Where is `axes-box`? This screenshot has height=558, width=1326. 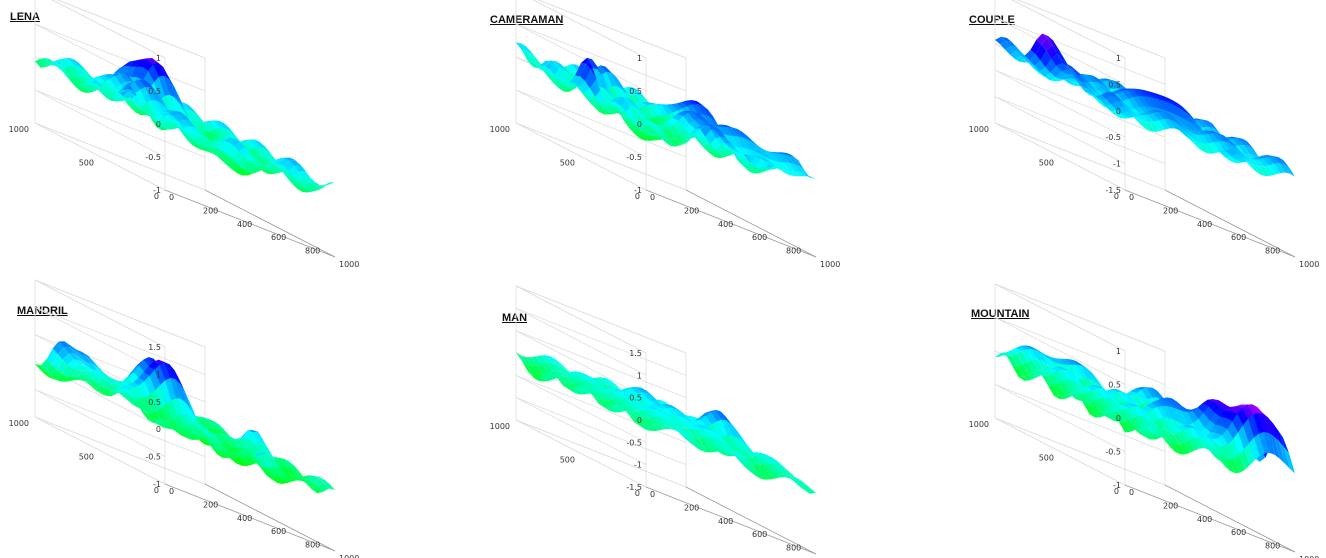 axes-box is located at coordinates (1080, 384).